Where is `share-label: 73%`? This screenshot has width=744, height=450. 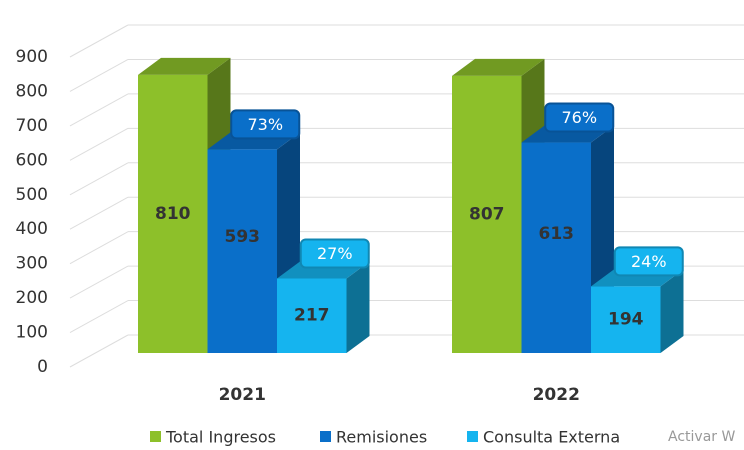
share-label: 73% is located at coordinates (265, 124).